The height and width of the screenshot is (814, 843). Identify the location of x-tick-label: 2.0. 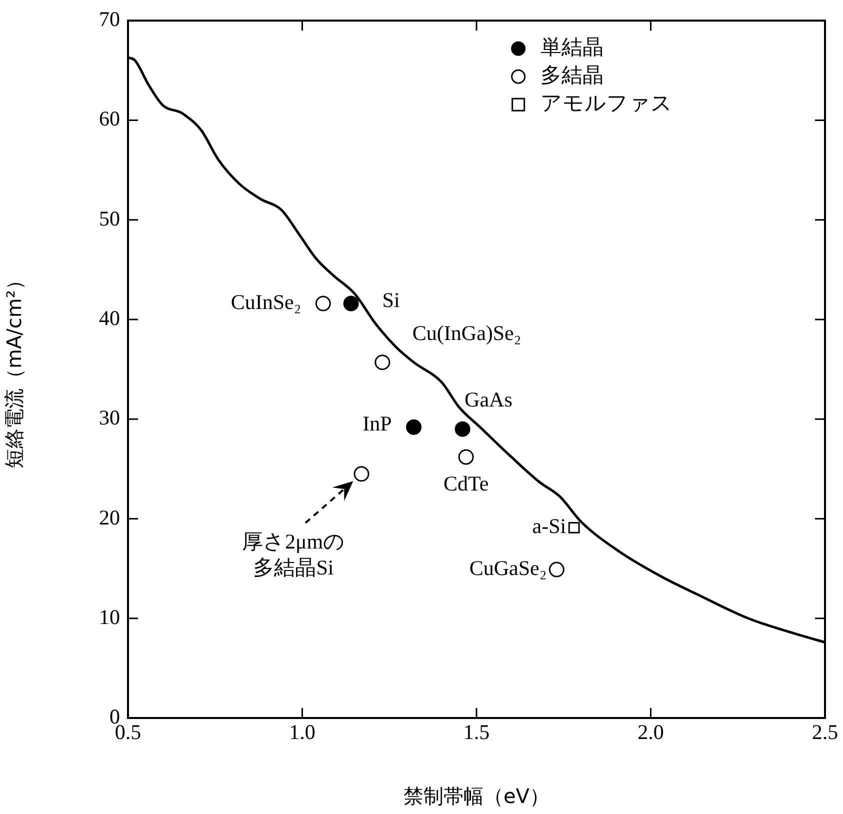
(651, 732).